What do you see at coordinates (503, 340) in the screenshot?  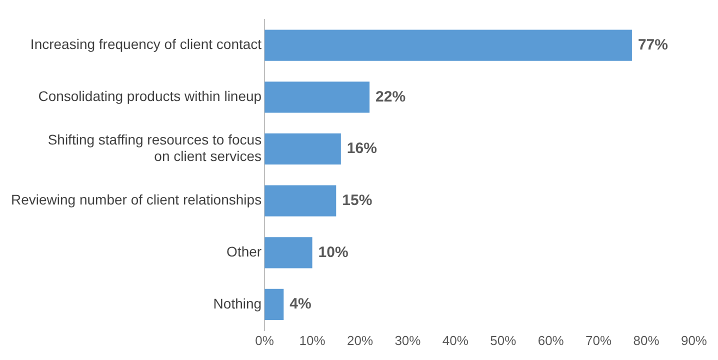 I see `x-tick-label: 50%` at bounding box center [503, 340].